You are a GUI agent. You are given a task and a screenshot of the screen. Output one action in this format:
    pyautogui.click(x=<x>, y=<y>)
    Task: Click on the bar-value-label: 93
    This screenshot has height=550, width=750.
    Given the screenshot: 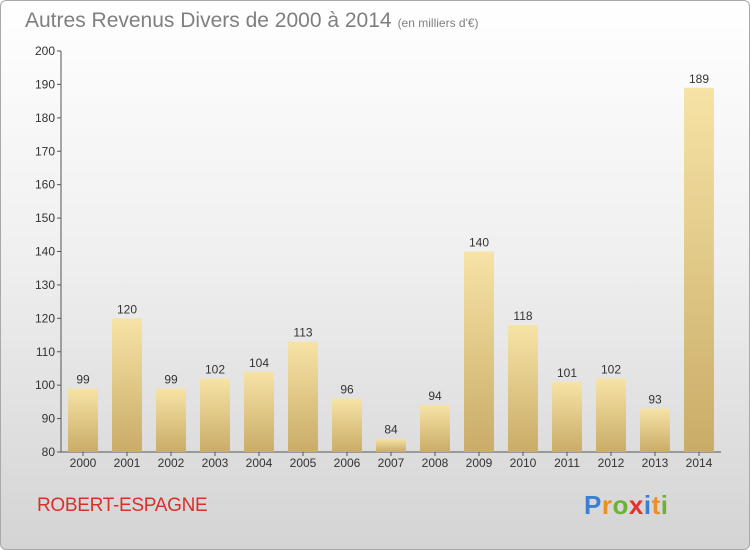 What is the action you would take?
    pyautogui.click(x=655, y=400)
    